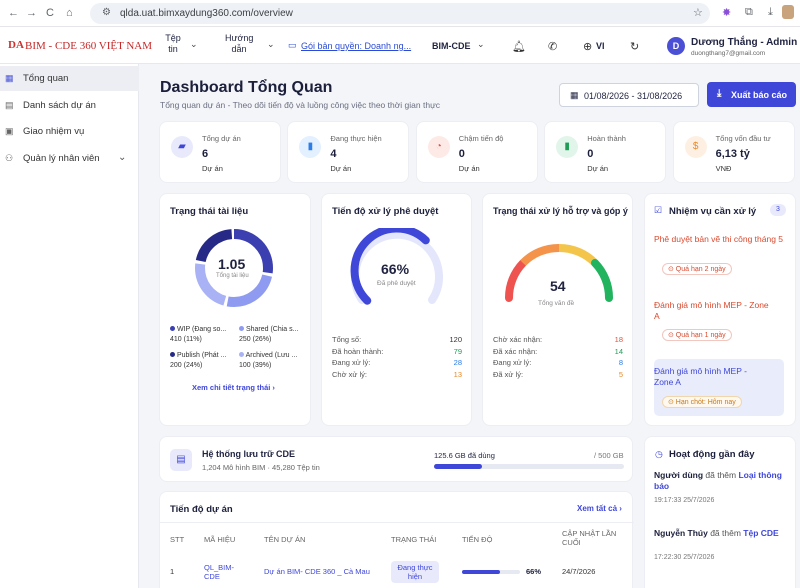 Image resolution: width=800 pixels, height=588 pixels. I want to click on stat-row-label: Đã xác nhận:, so click(515, 351).